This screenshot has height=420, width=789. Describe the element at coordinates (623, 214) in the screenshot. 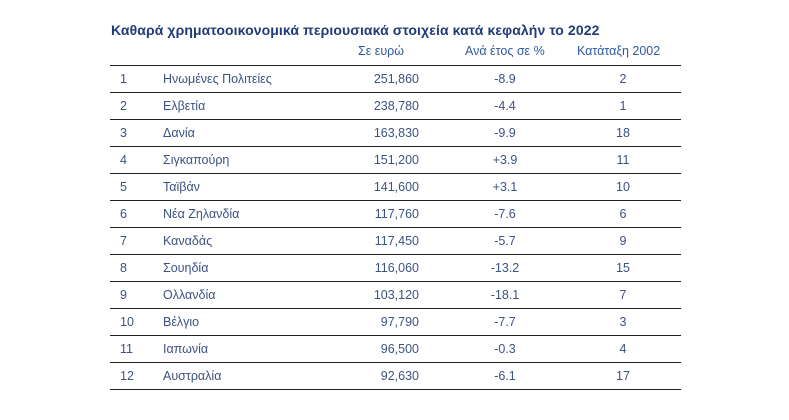

I see `rank2002-cell: 6` at that location.